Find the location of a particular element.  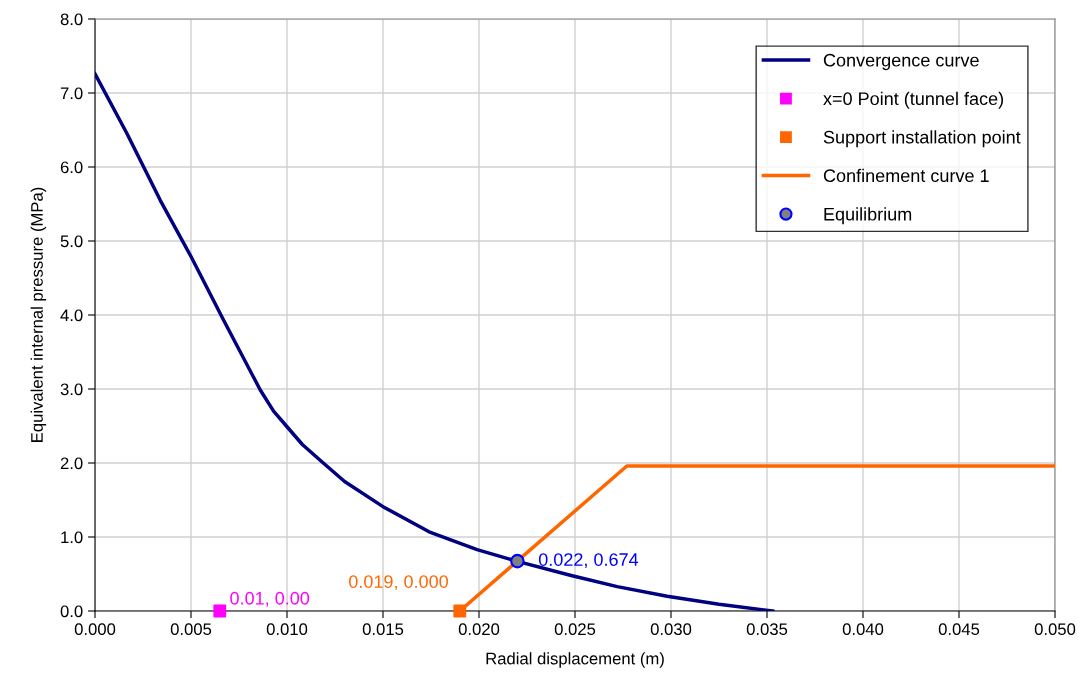

legend-label: Confinement curve 1 is located at coordinates (906, 175).